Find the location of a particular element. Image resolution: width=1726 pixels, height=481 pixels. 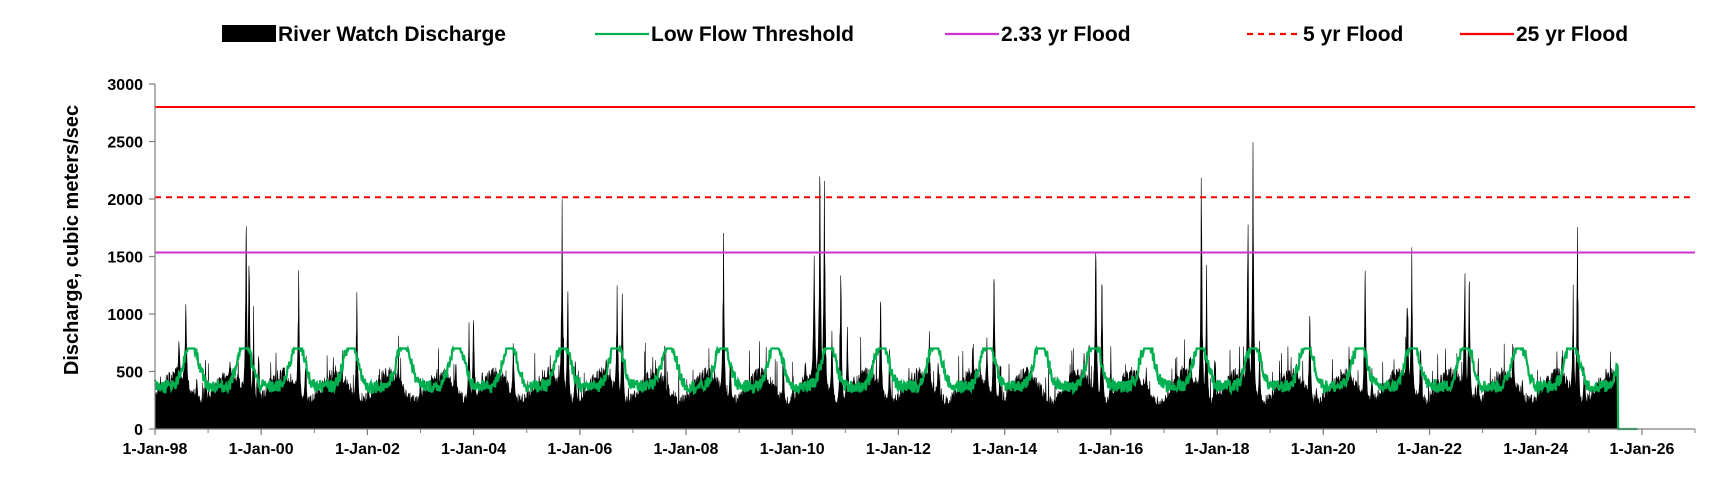

x-tick-label: 1-Jan-08 is located at coordinates (686, 449).